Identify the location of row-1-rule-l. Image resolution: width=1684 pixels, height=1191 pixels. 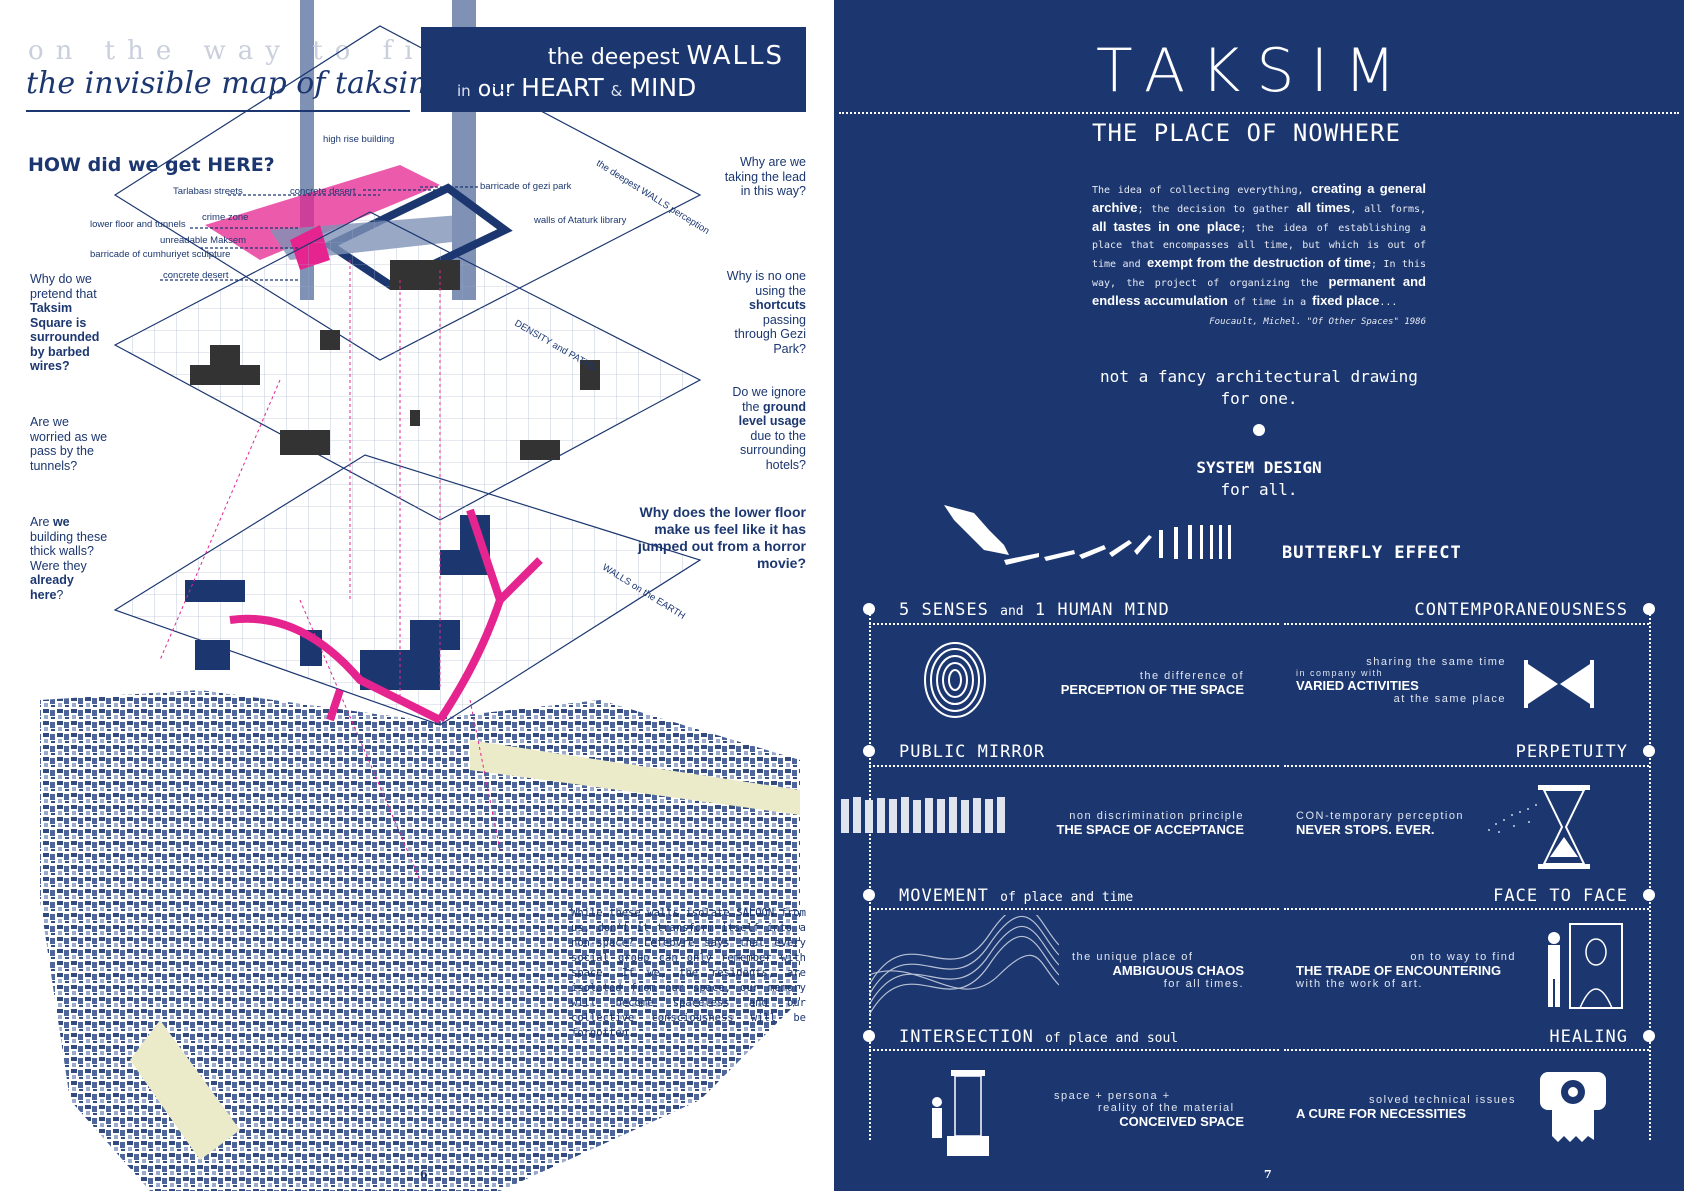
(1074, 624).